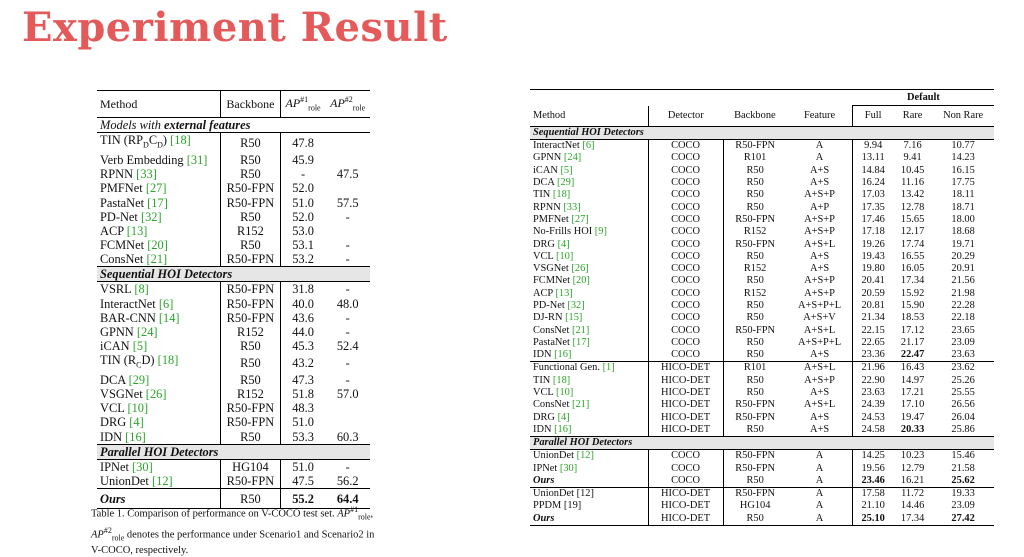 This screenshot has width=1024, height=557. What do you see at coordinates (159, 346) in the screenshot?
I see `method-cell: iCAN [5]` at bounding box center [159, 346].